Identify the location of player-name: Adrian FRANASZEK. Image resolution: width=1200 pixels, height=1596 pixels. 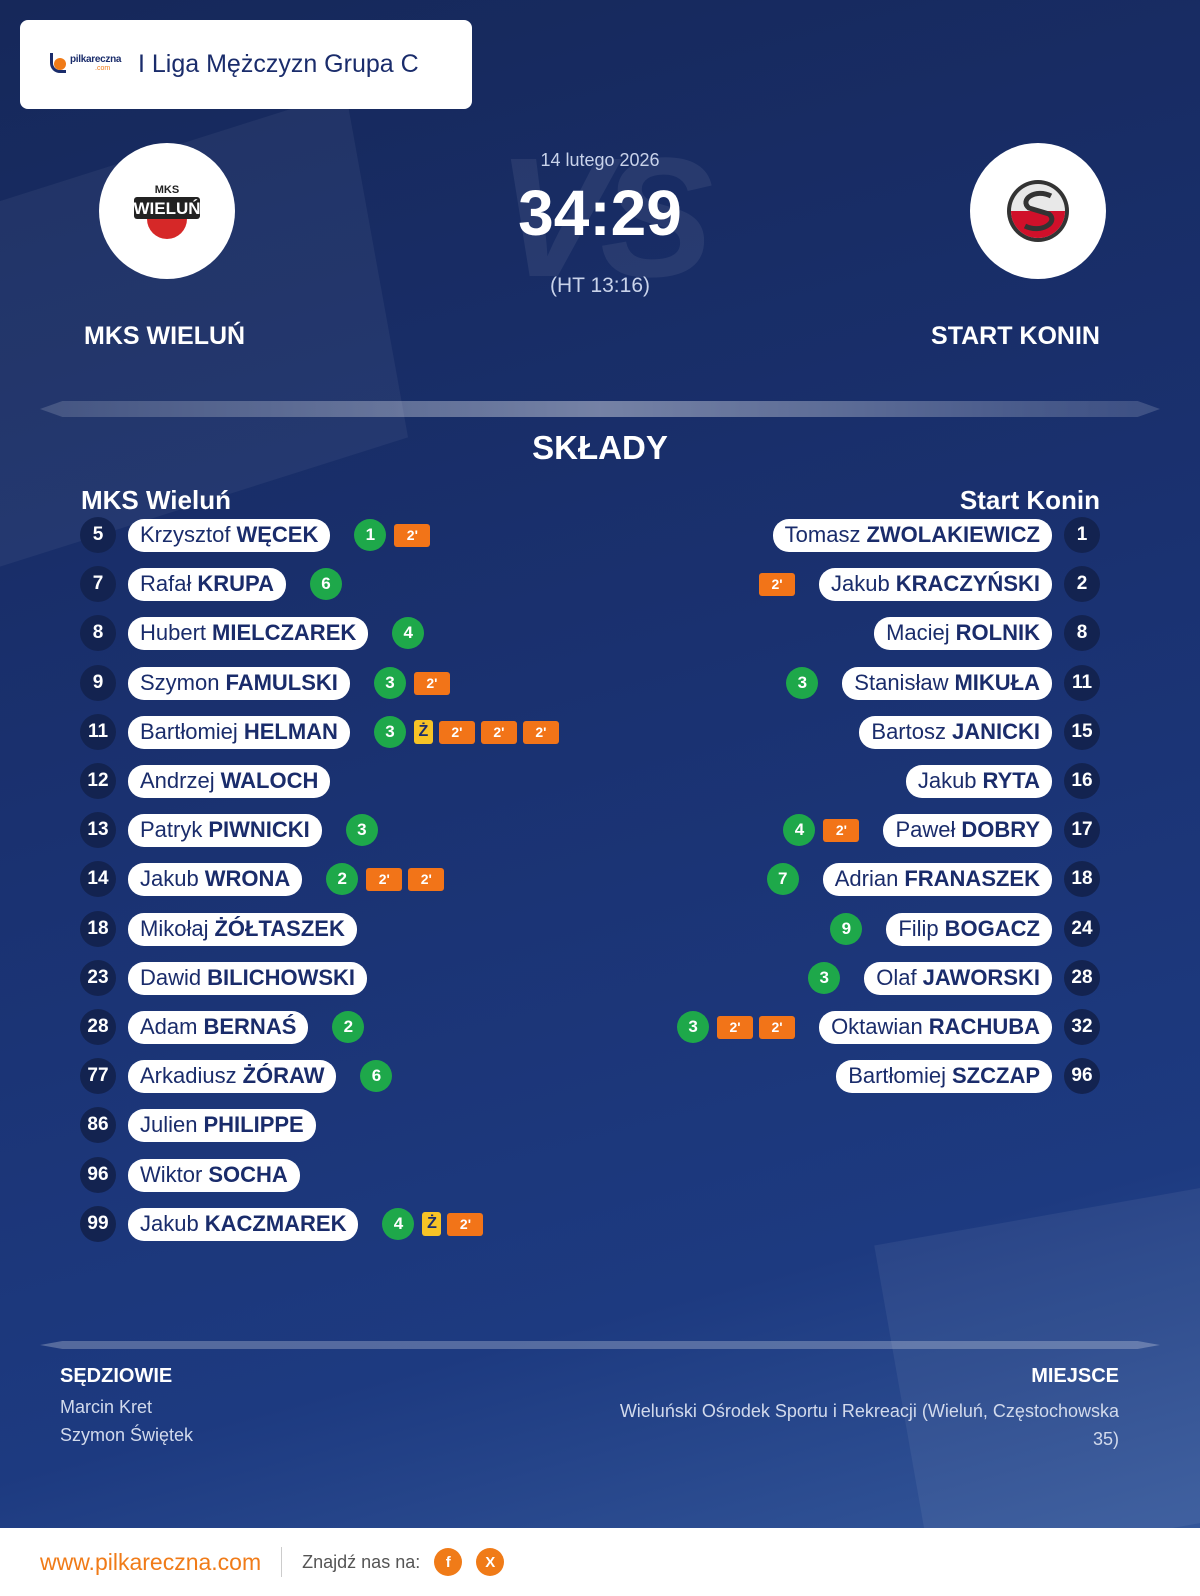
(937, 879).